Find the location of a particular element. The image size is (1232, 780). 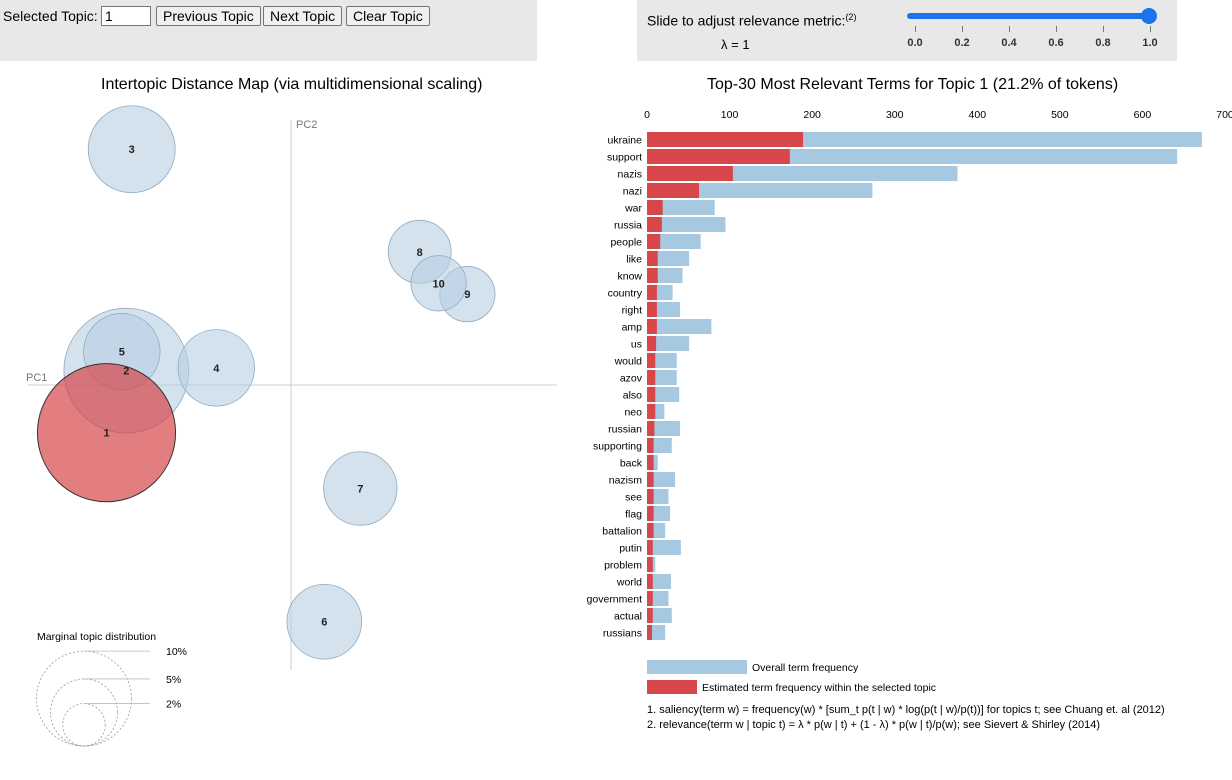

topic-label-3: 3 is located at coordinates (132, 150).